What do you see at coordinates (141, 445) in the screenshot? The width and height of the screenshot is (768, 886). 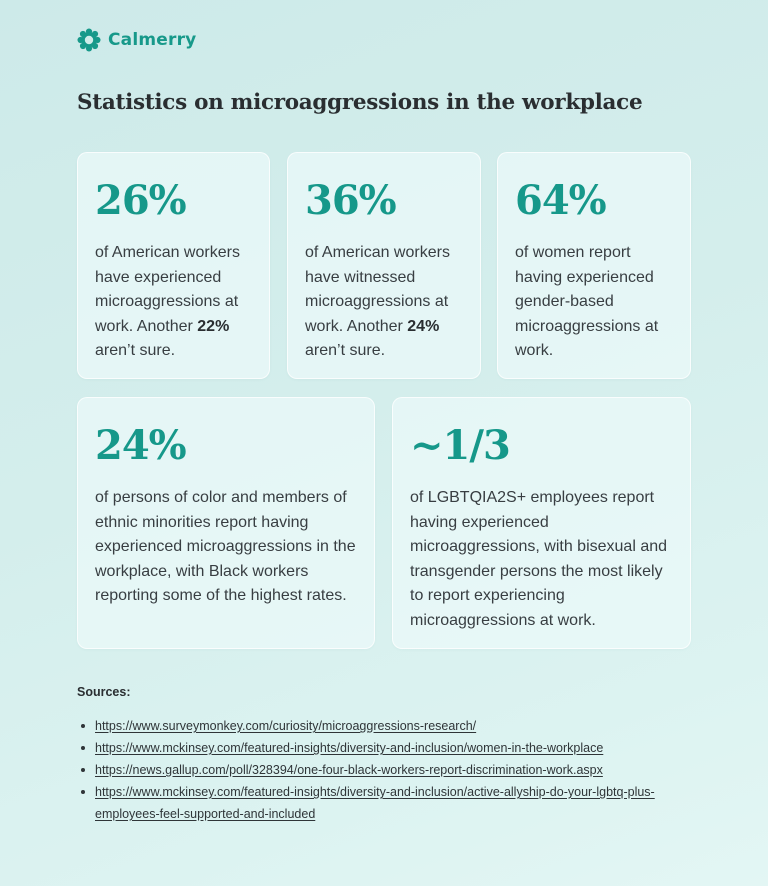 I see `stat-value: 24%` at bounding box center [141, 445].